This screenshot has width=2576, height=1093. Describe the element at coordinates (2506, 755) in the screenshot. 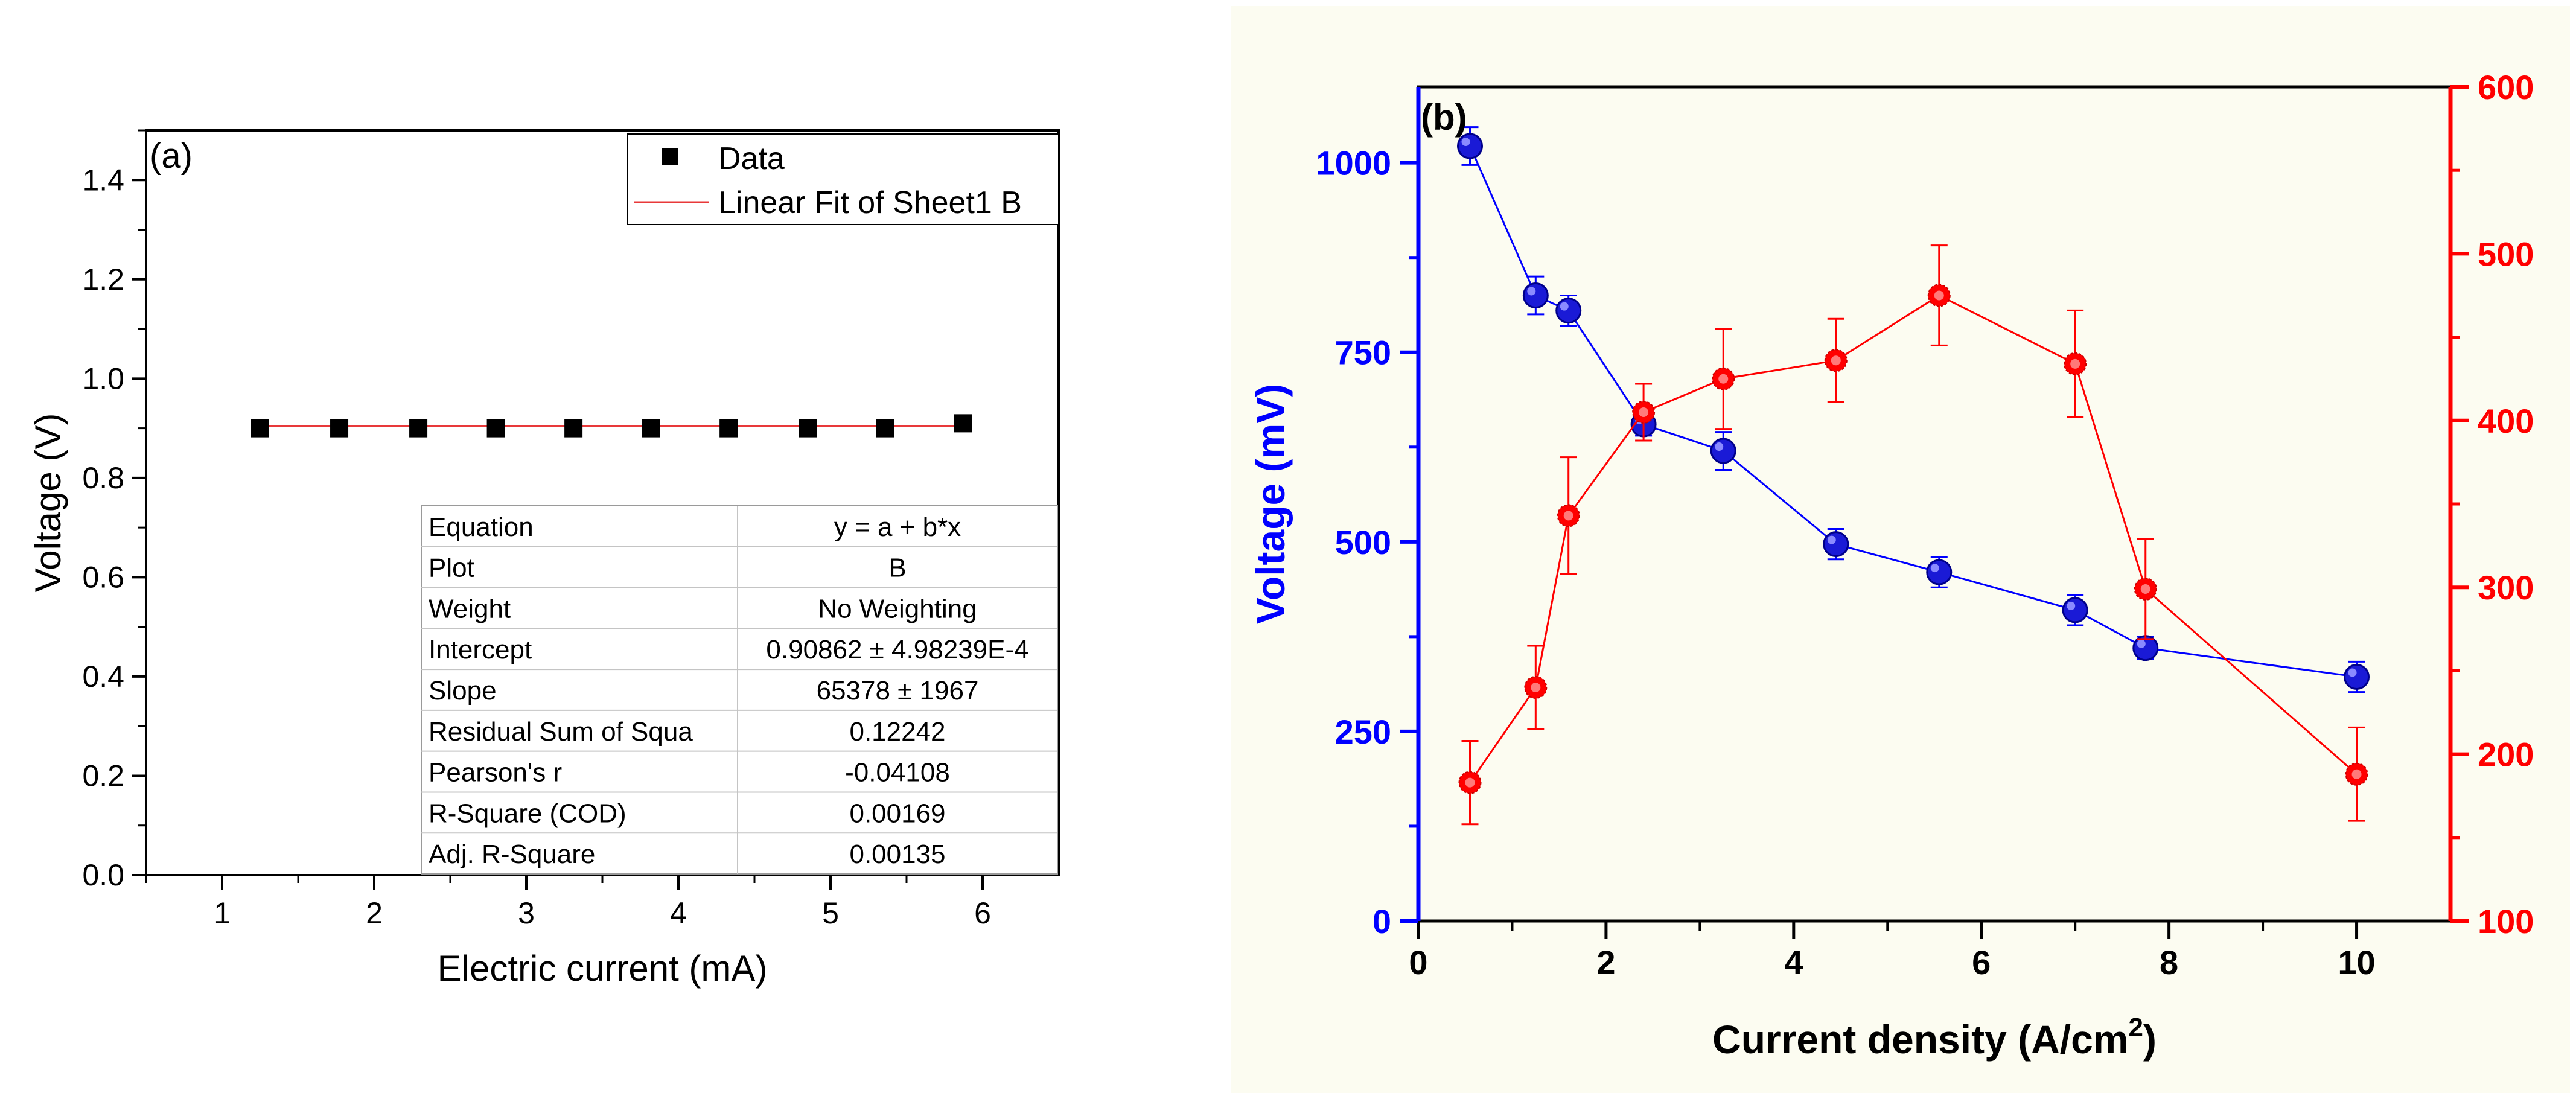

I see `b-y-right-tick-label: 200` at that location.